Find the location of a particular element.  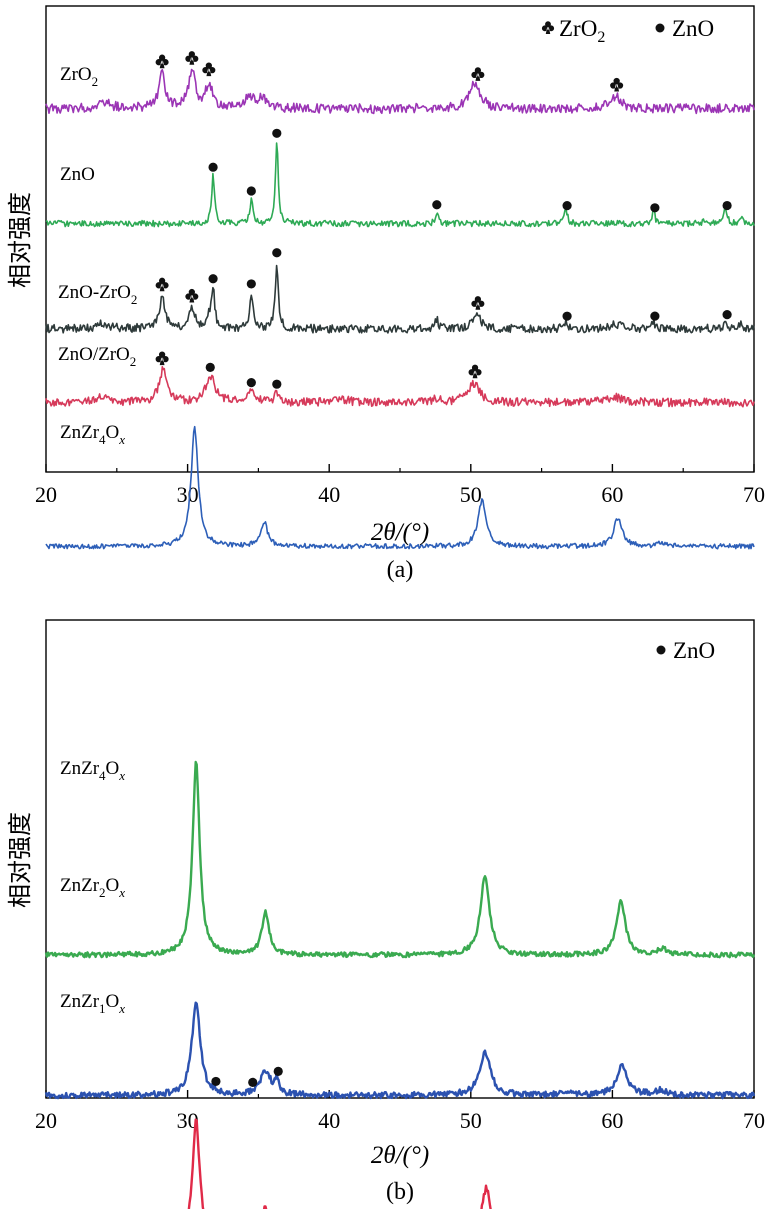

panel-a-caption: (a) is located at coordinates (400, 570).